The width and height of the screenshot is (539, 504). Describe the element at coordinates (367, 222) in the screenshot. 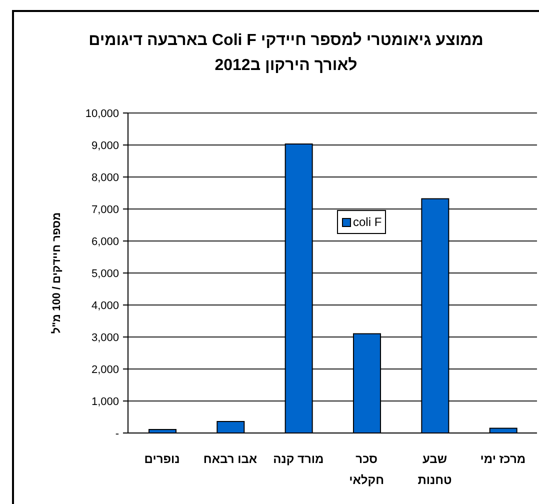

I see `legend-label: coli F` at that location.